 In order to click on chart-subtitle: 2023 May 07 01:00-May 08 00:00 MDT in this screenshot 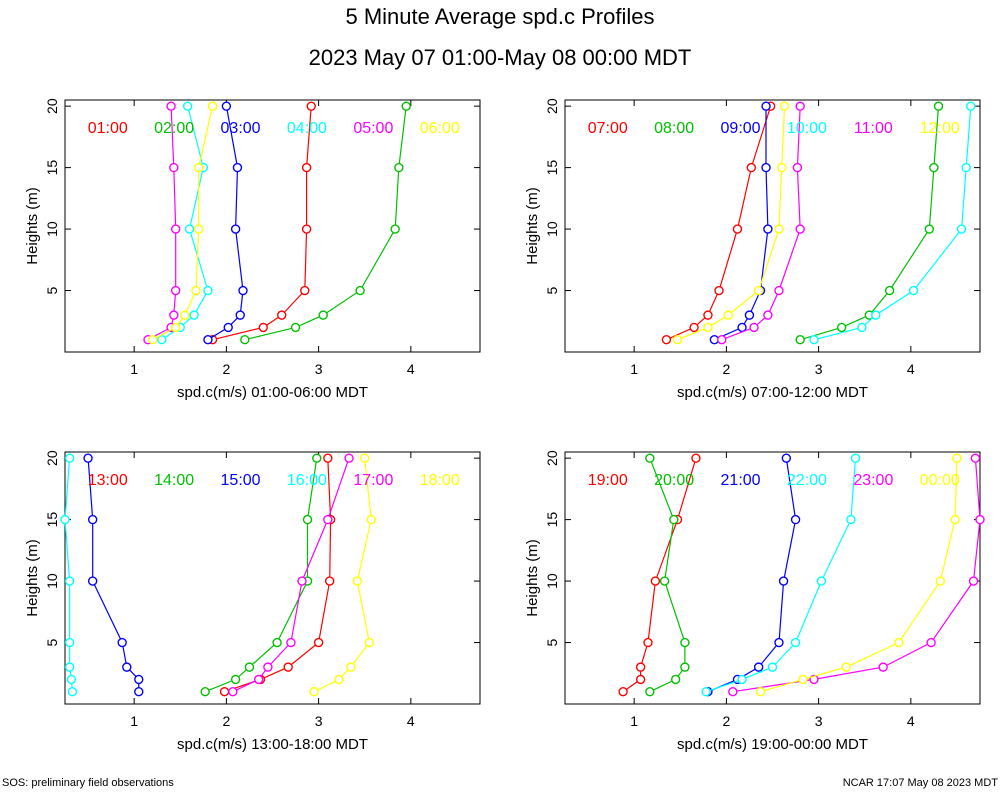, I will do `click(500, 57)`.